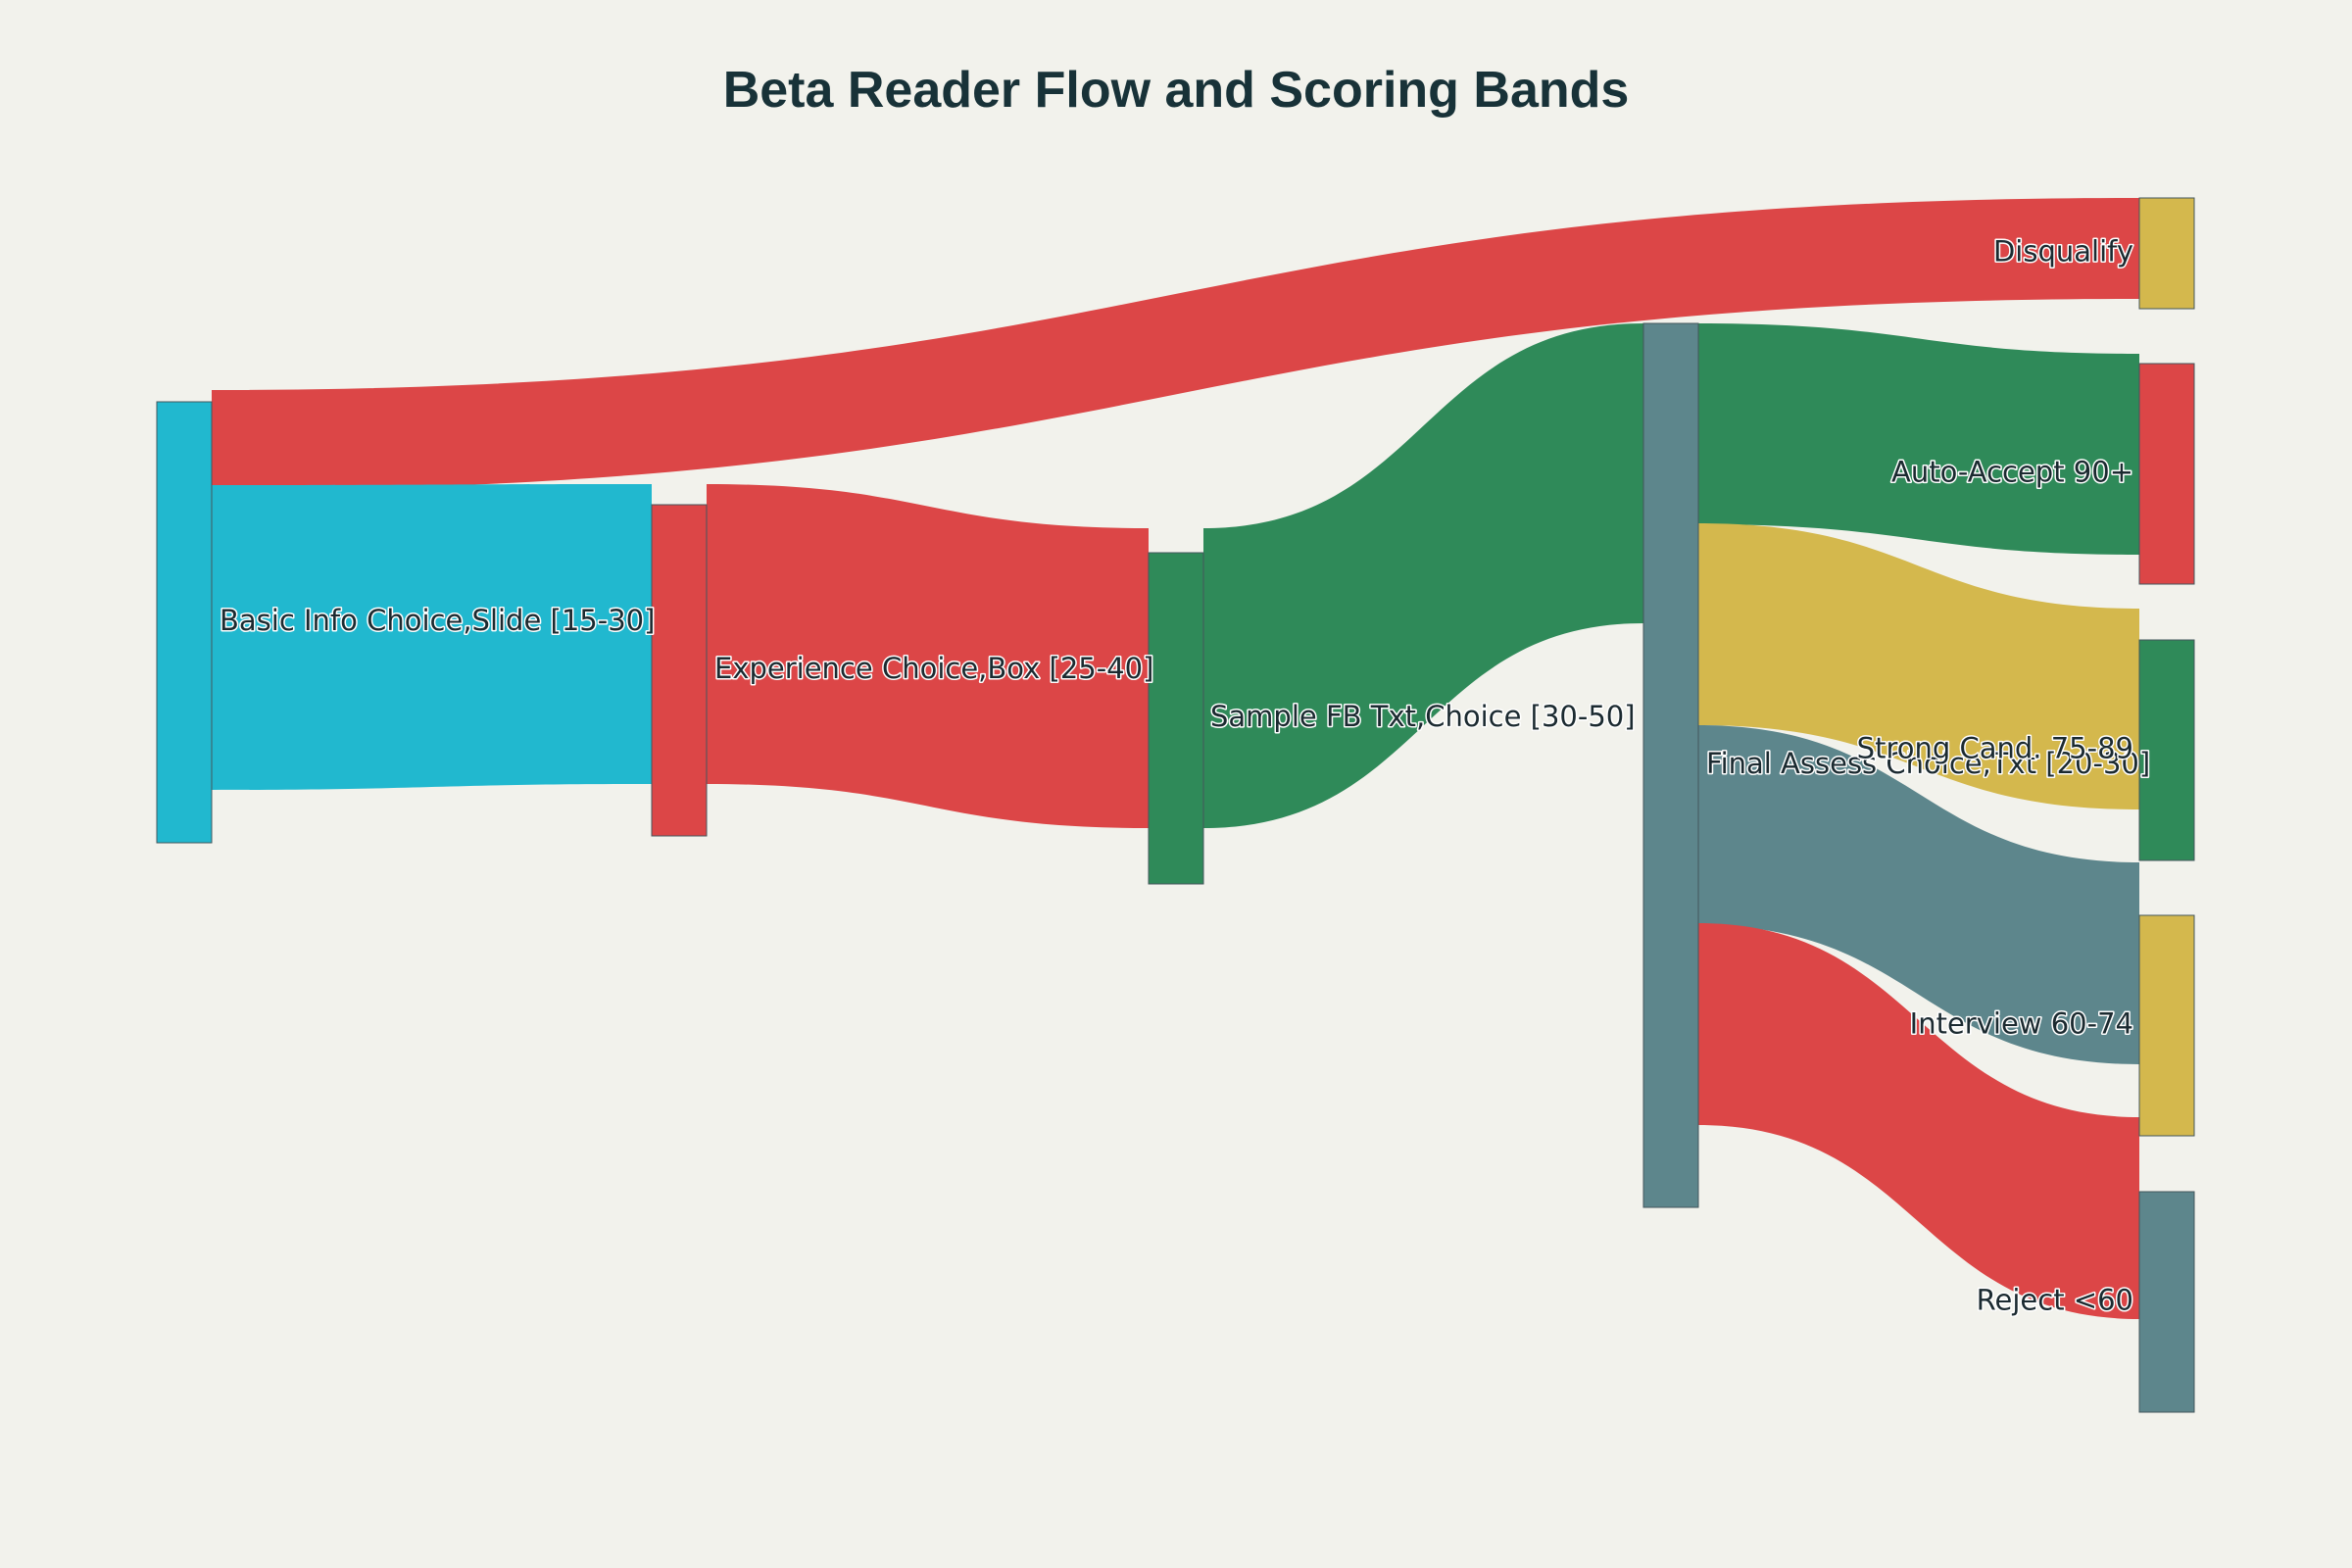  Describe the element at coordinates (1176, 718) in the screenshot. I see `node-sample` at that location.